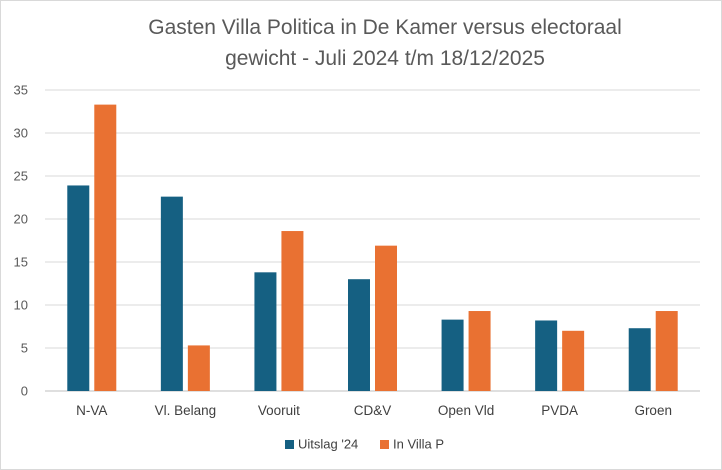 The height and width of the screenshot is (470, 722). Describe the element at coordinates (385, 58) in the screenshot. I see `chart-title-line-2: gewicht - Juli 2024 t/m 18/12/2025` at that location.